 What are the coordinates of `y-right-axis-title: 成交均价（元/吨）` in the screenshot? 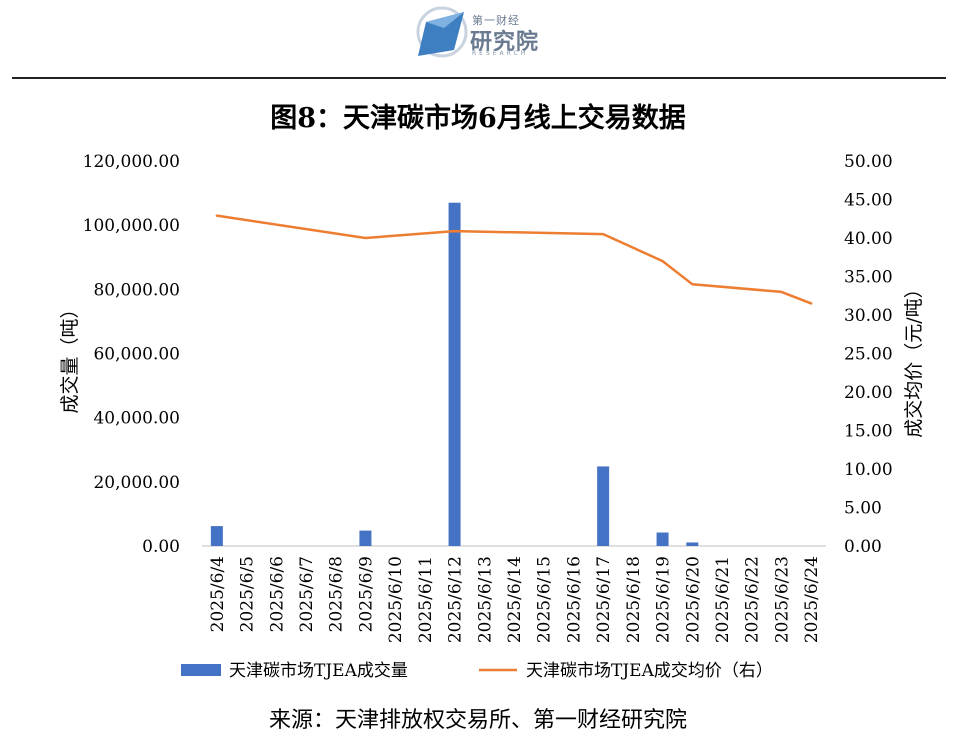 It's located at (914, 358).